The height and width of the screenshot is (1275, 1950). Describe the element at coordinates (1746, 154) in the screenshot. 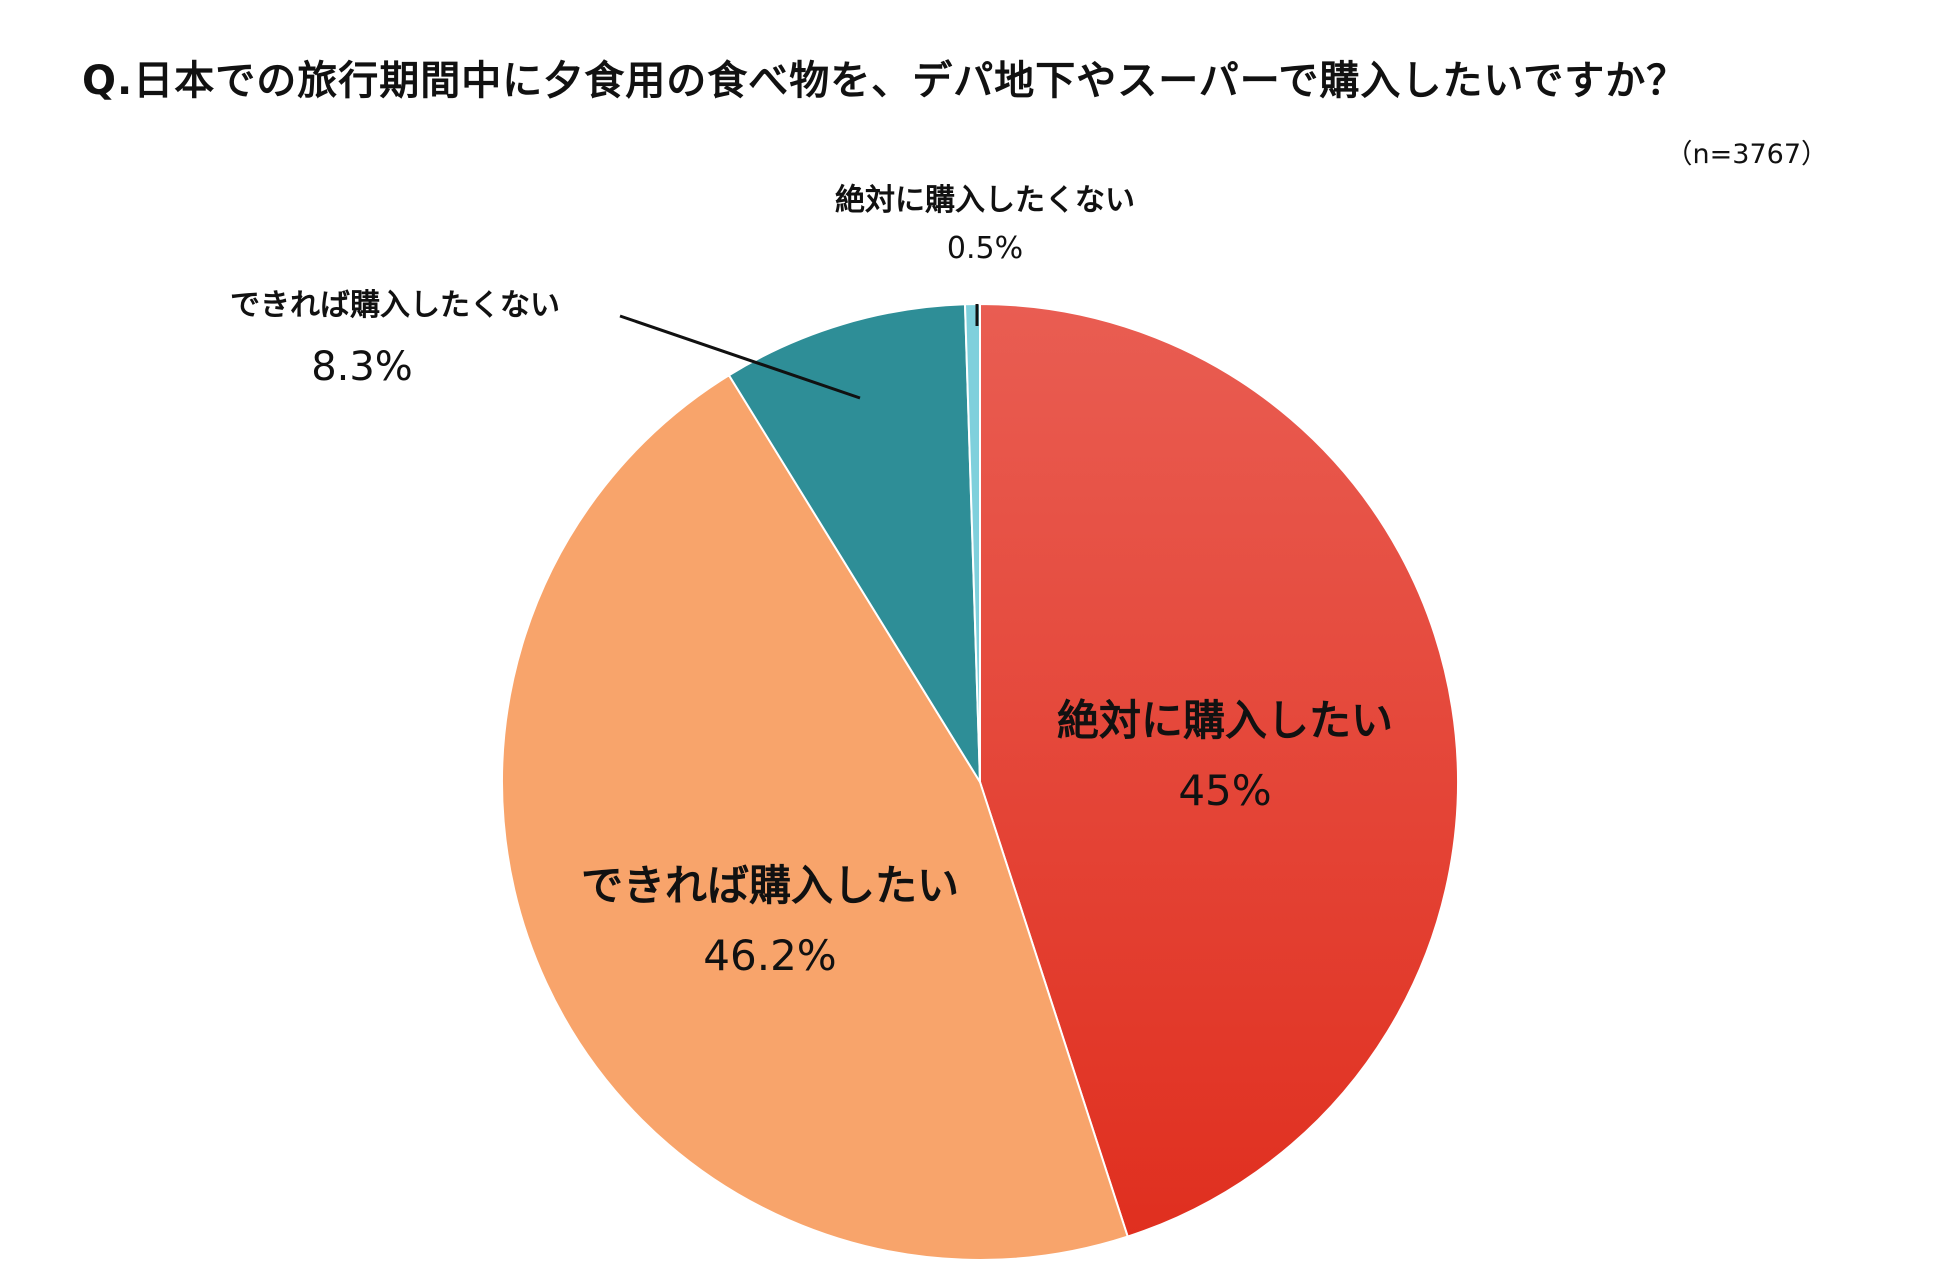

I see `sample-size-note: （n=3767）` at that location.